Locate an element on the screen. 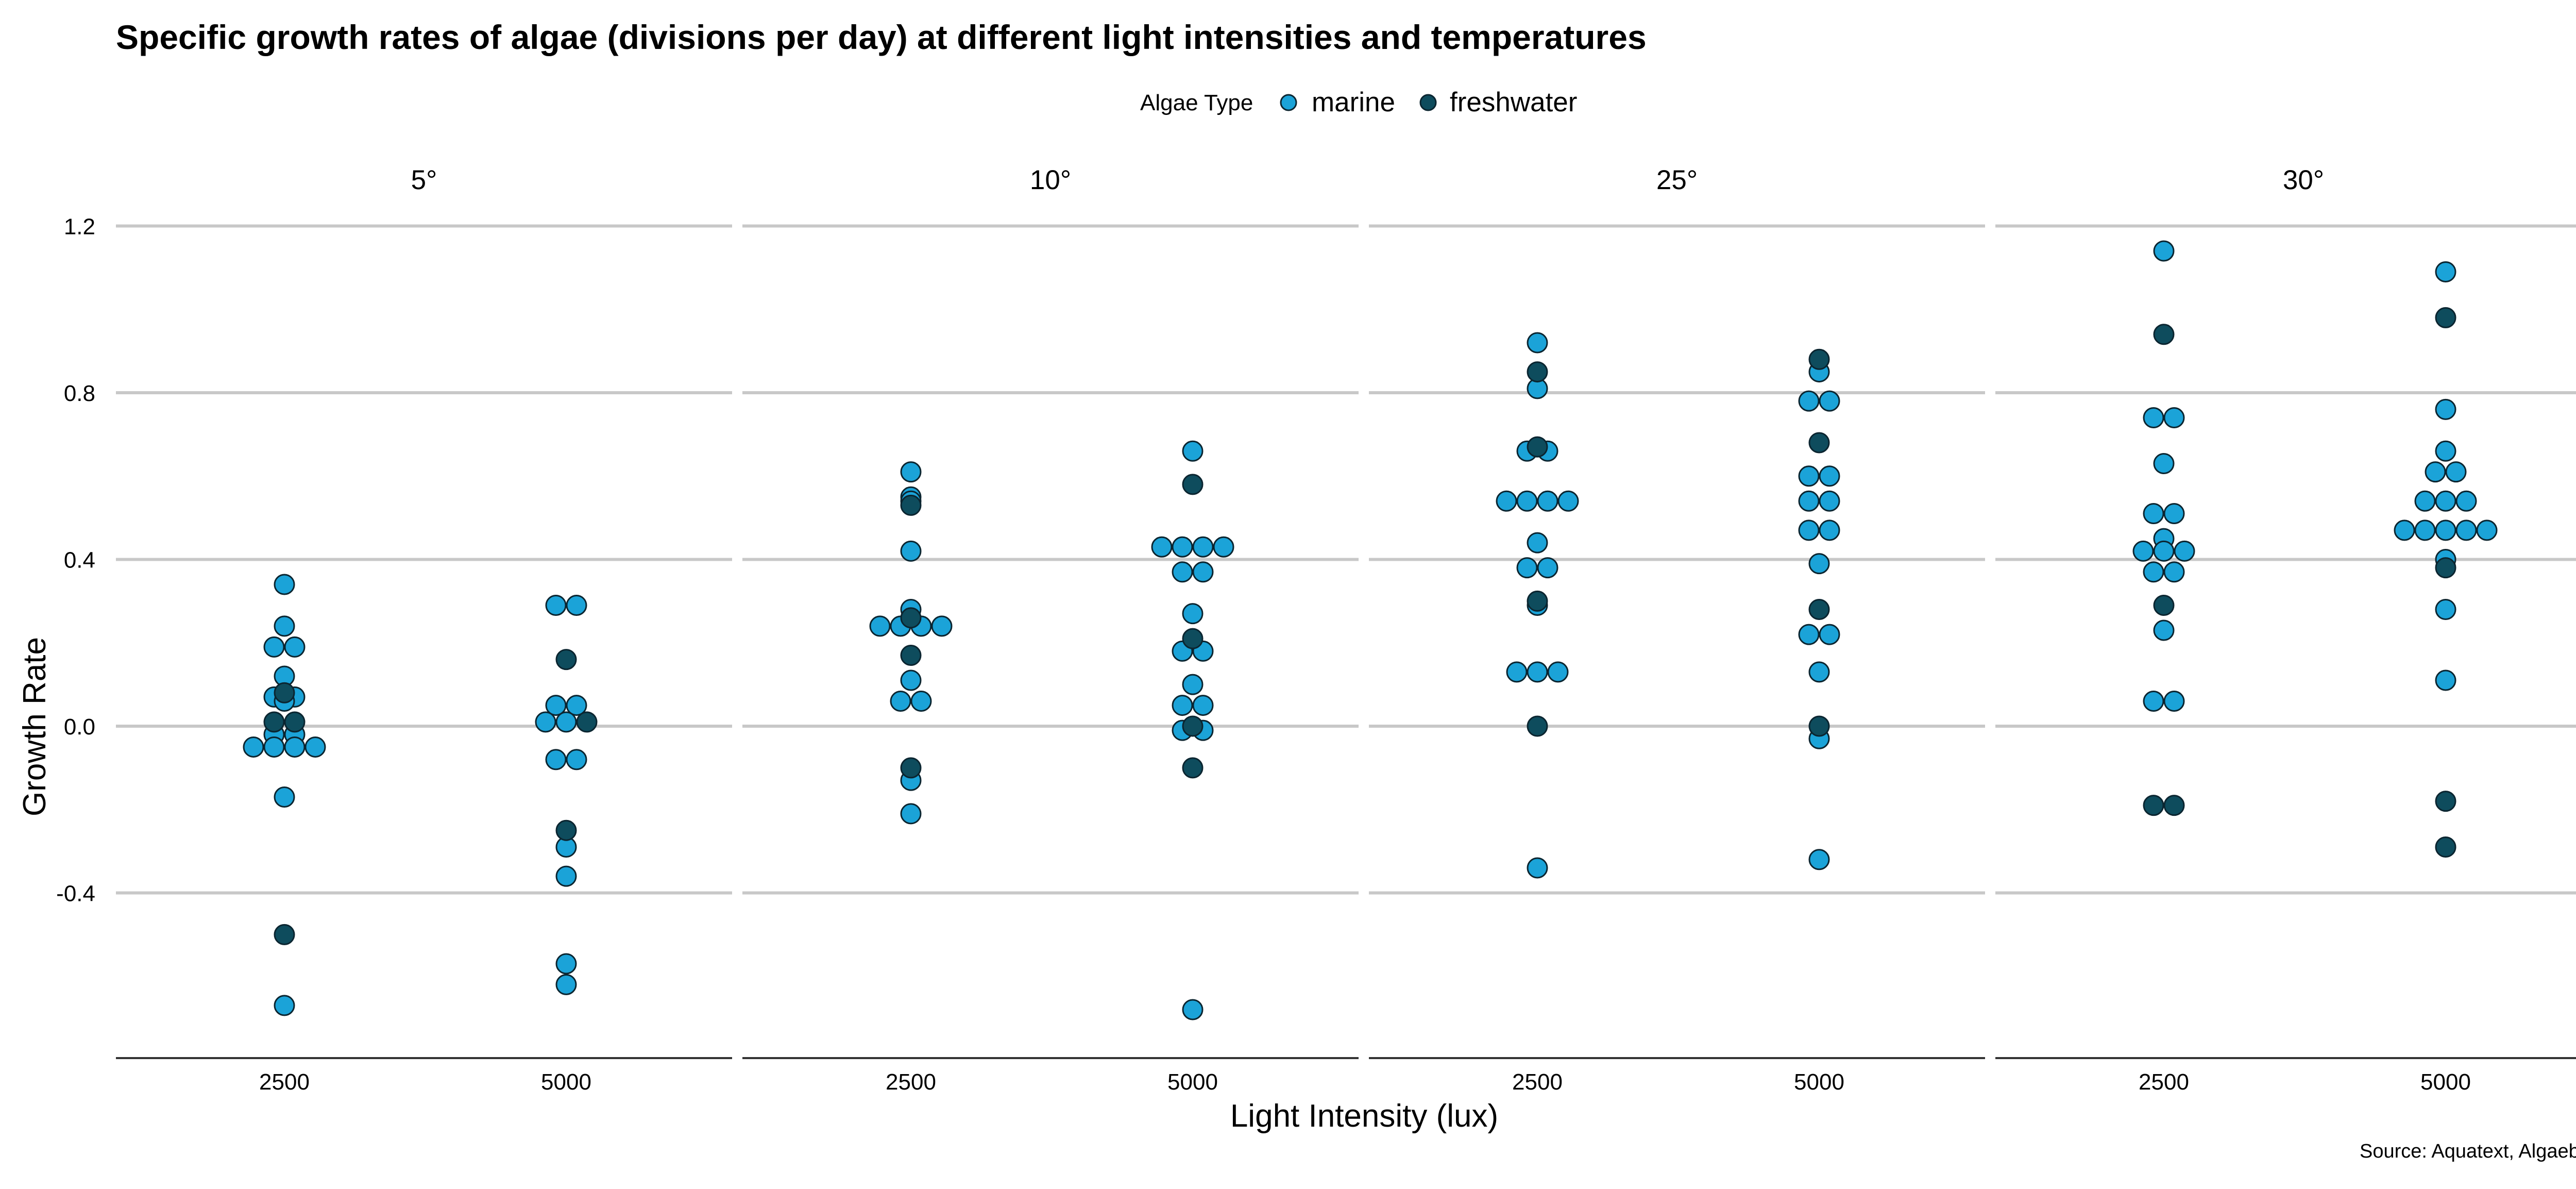  facet-label: 5° is located at coordinates (424, 180).